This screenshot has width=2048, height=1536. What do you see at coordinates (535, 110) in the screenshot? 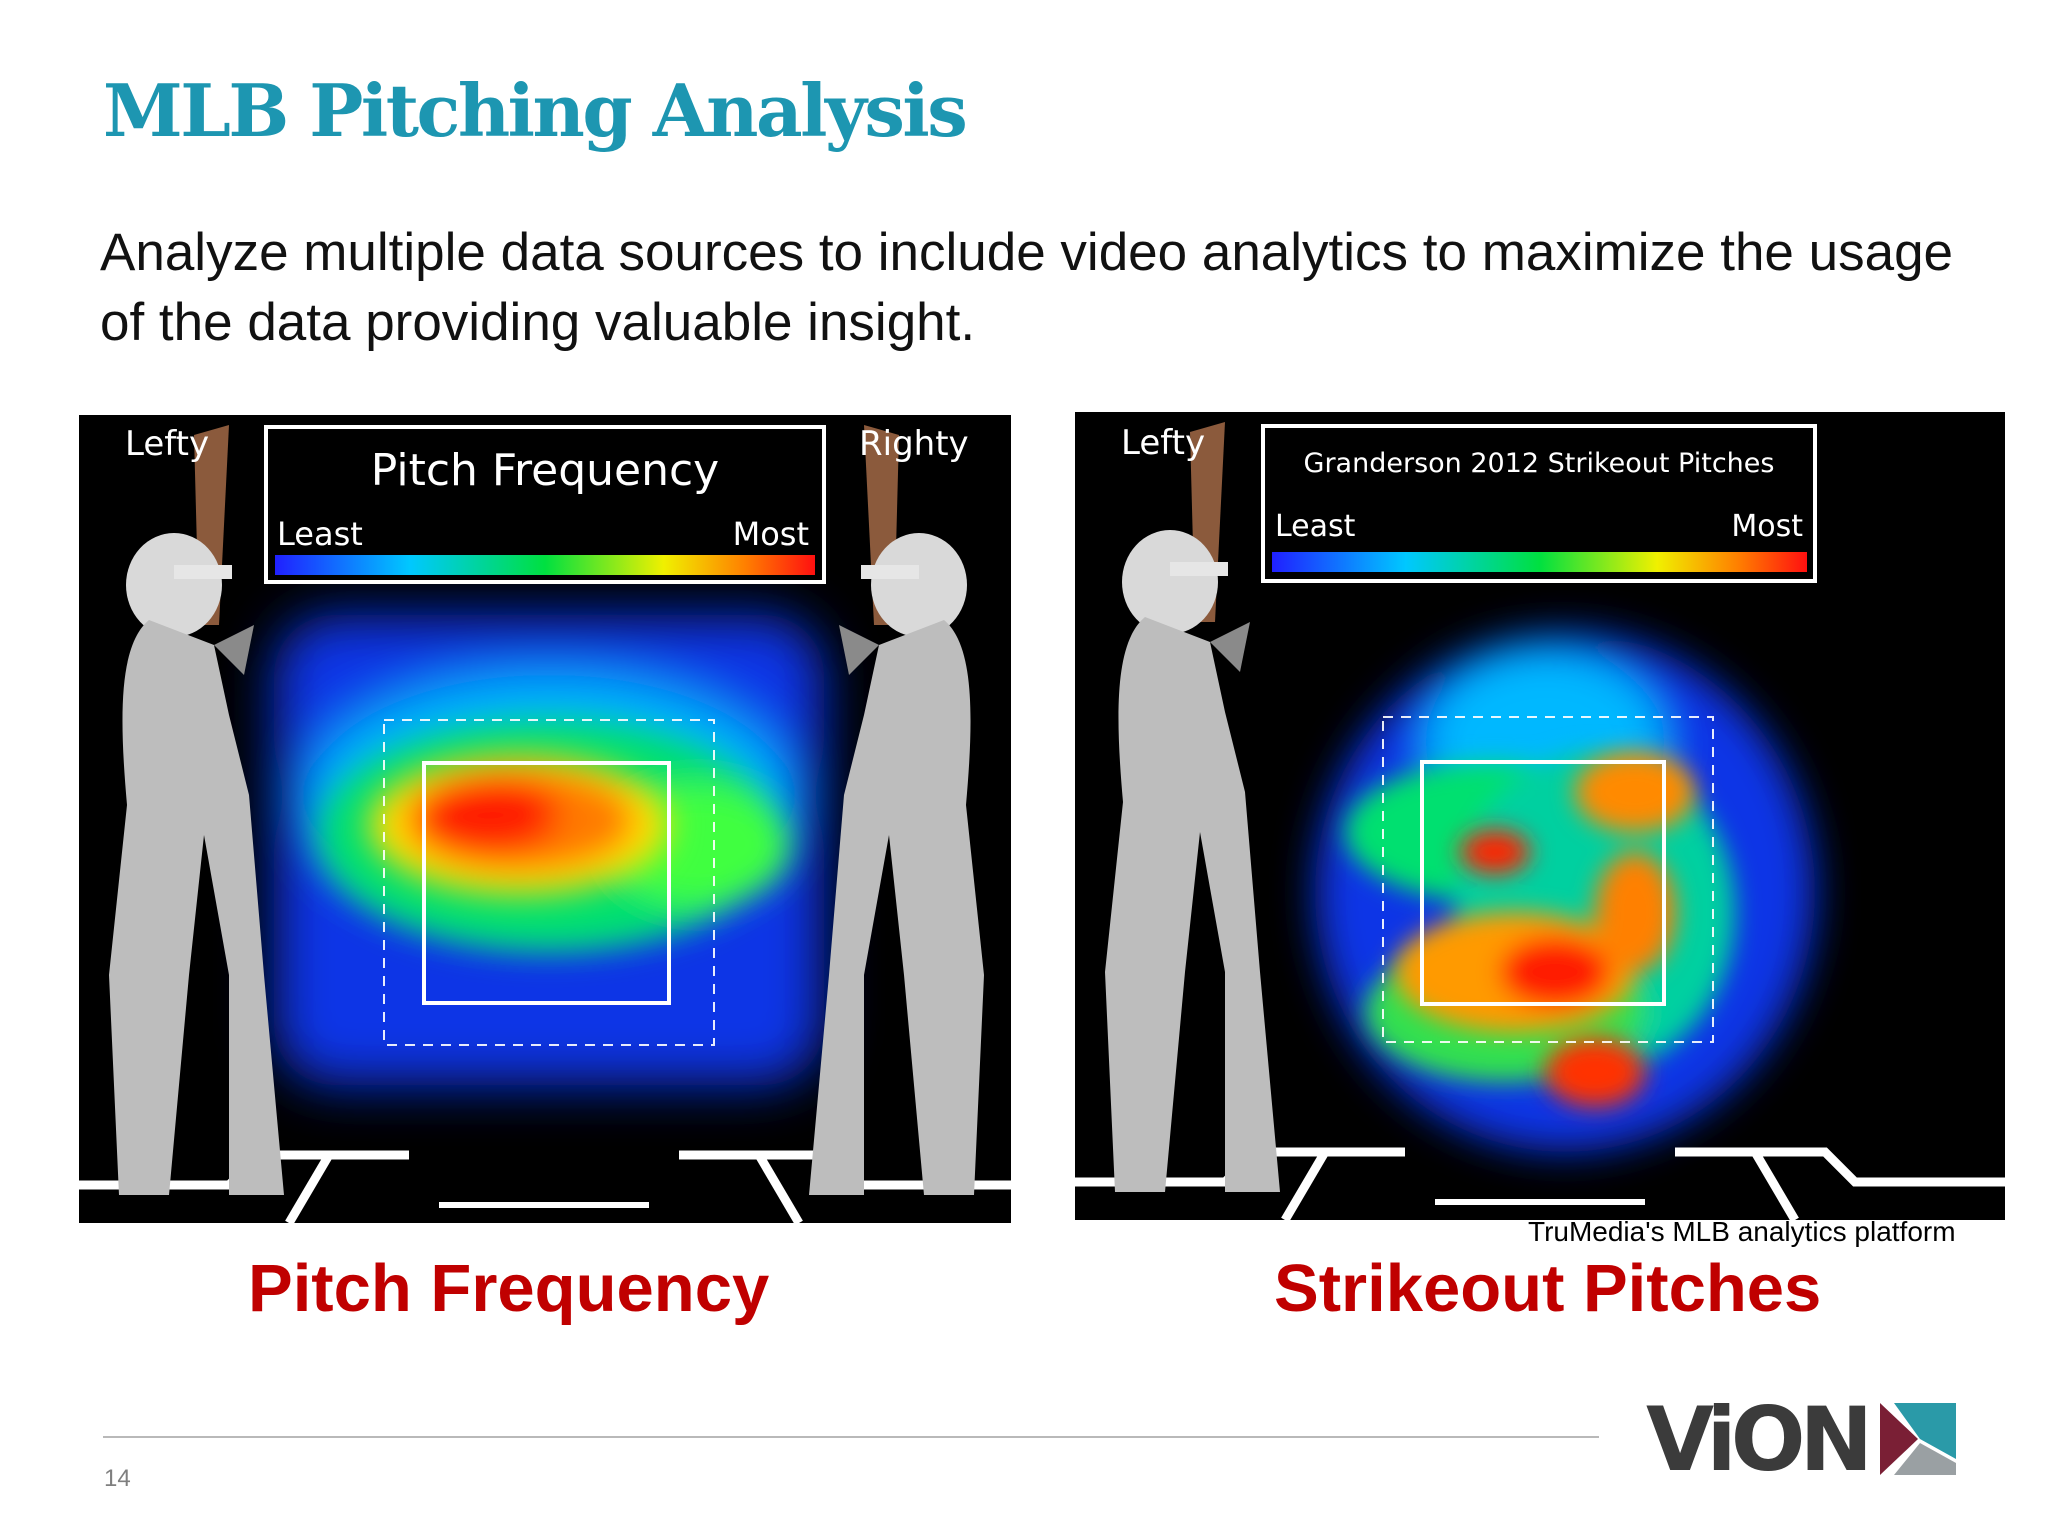
I see `page-title: MLB Pitching Analysis` at bounding box center [535, 110].